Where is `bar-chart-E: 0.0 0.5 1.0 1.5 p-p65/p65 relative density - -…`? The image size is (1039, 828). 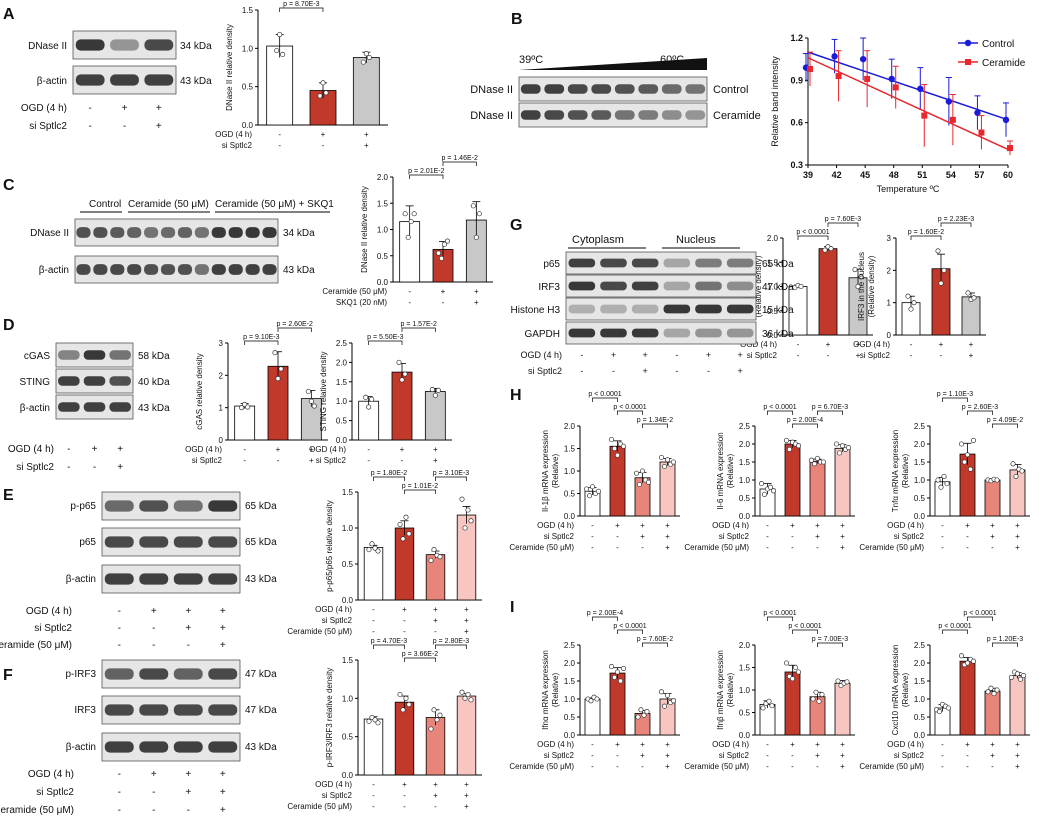
bar-chart-E: 0.0 0.5 1.0 1.5 p-p65/p65 relative density - -… is located at coordinates (384, 553).